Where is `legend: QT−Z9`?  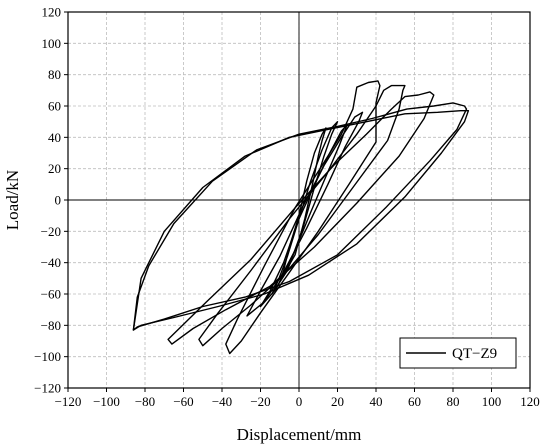
legend: QT−Z9 is located at coordinates (458, 353).